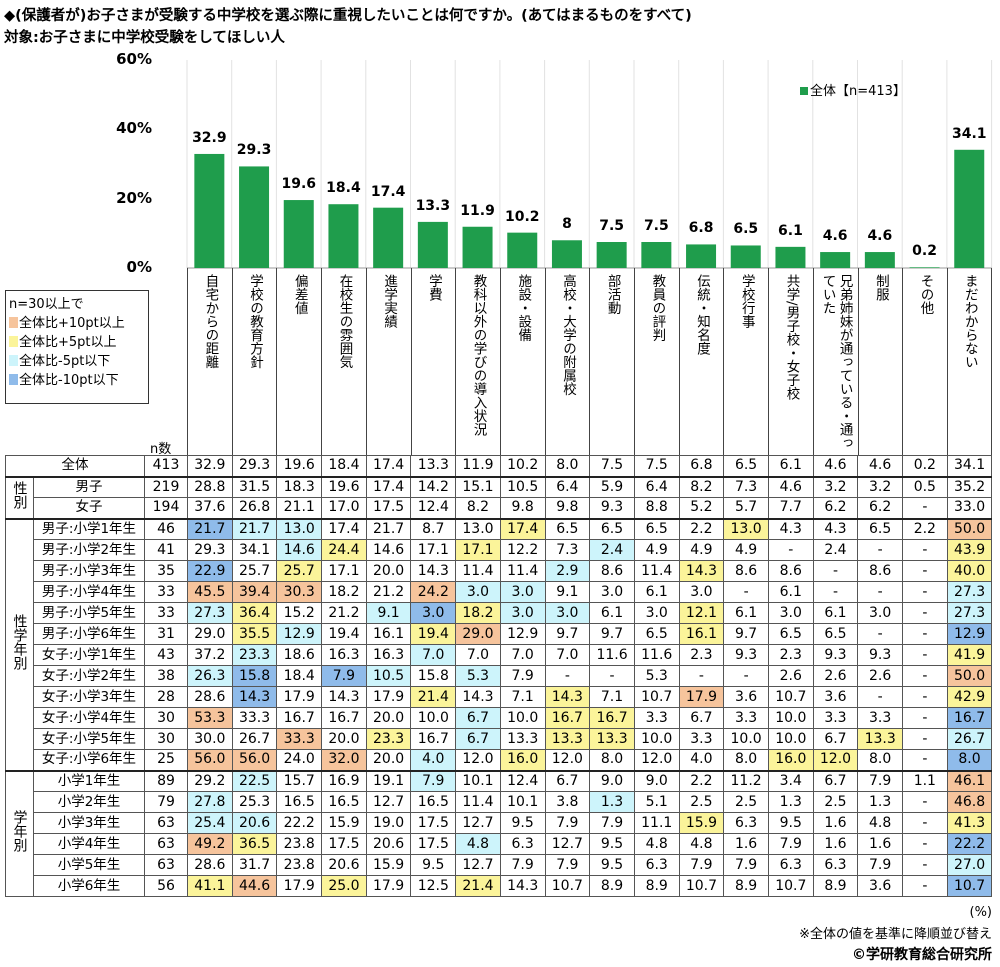 This screenshot has width=1000, height=967. What do you see at coordinates (925, 780) in the screenshot?
I see `table-cell: 1.1` at bounding box center [925, 780].